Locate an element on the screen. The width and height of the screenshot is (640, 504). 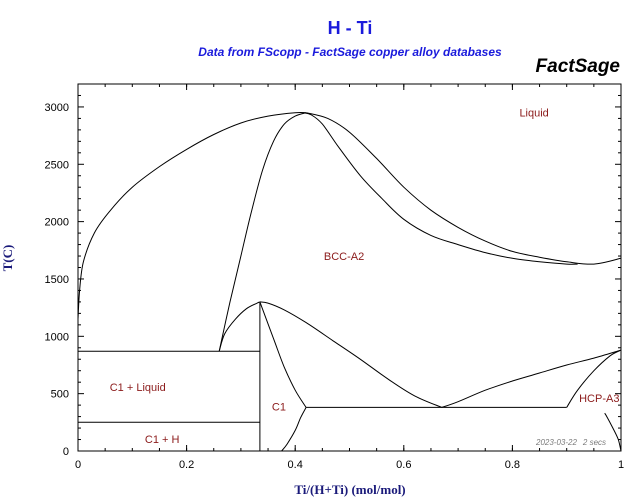
x-tick-label: 1 is located at coordinates (621, 465).